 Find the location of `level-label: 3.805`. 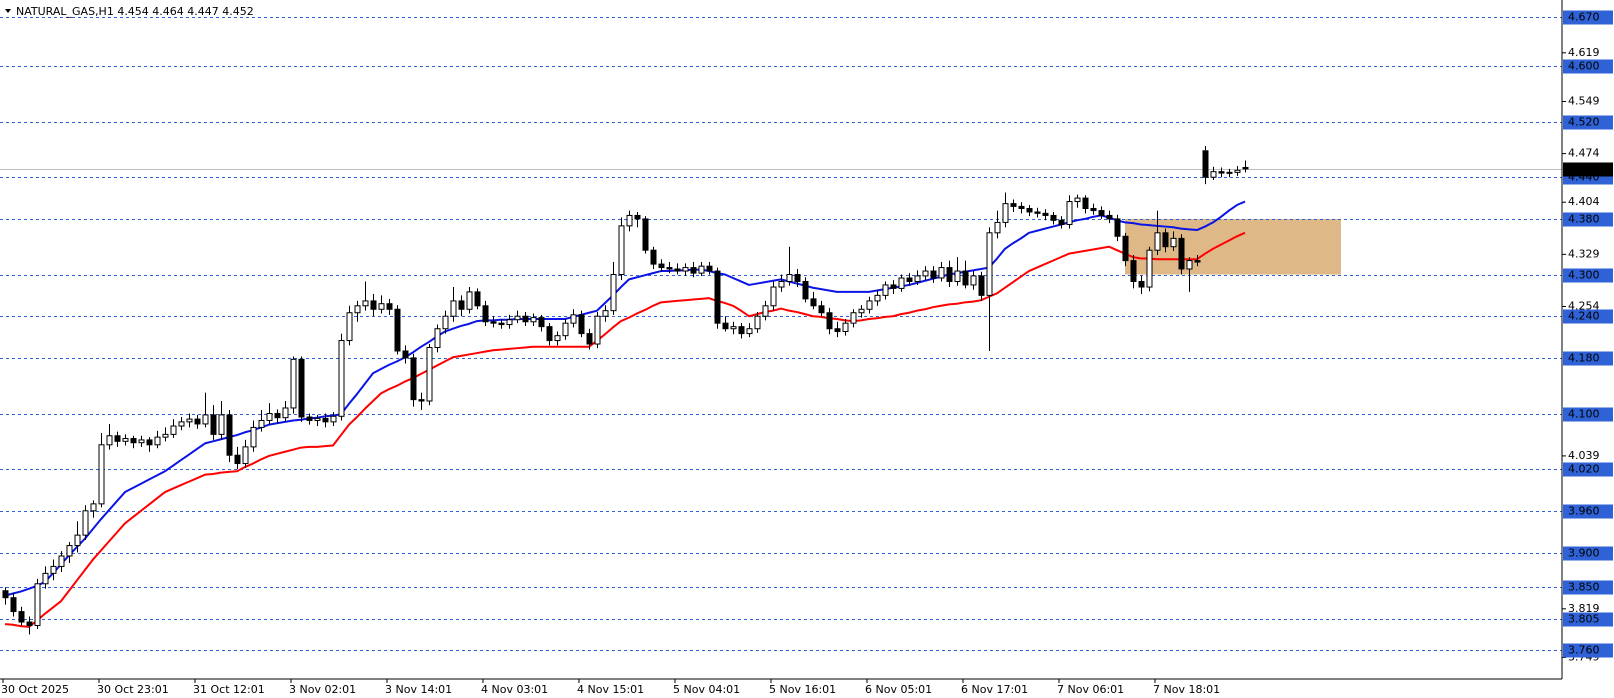

level-label: 3.805 is located at coordinates (1584, 619).